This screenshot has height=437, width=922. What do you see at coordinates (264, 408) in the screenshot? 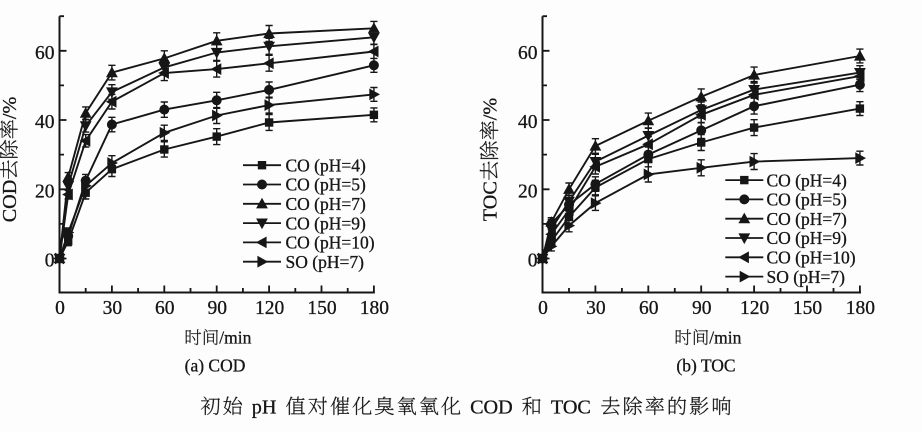
I see `svg-text: pH` at bounding box center [264, 408].